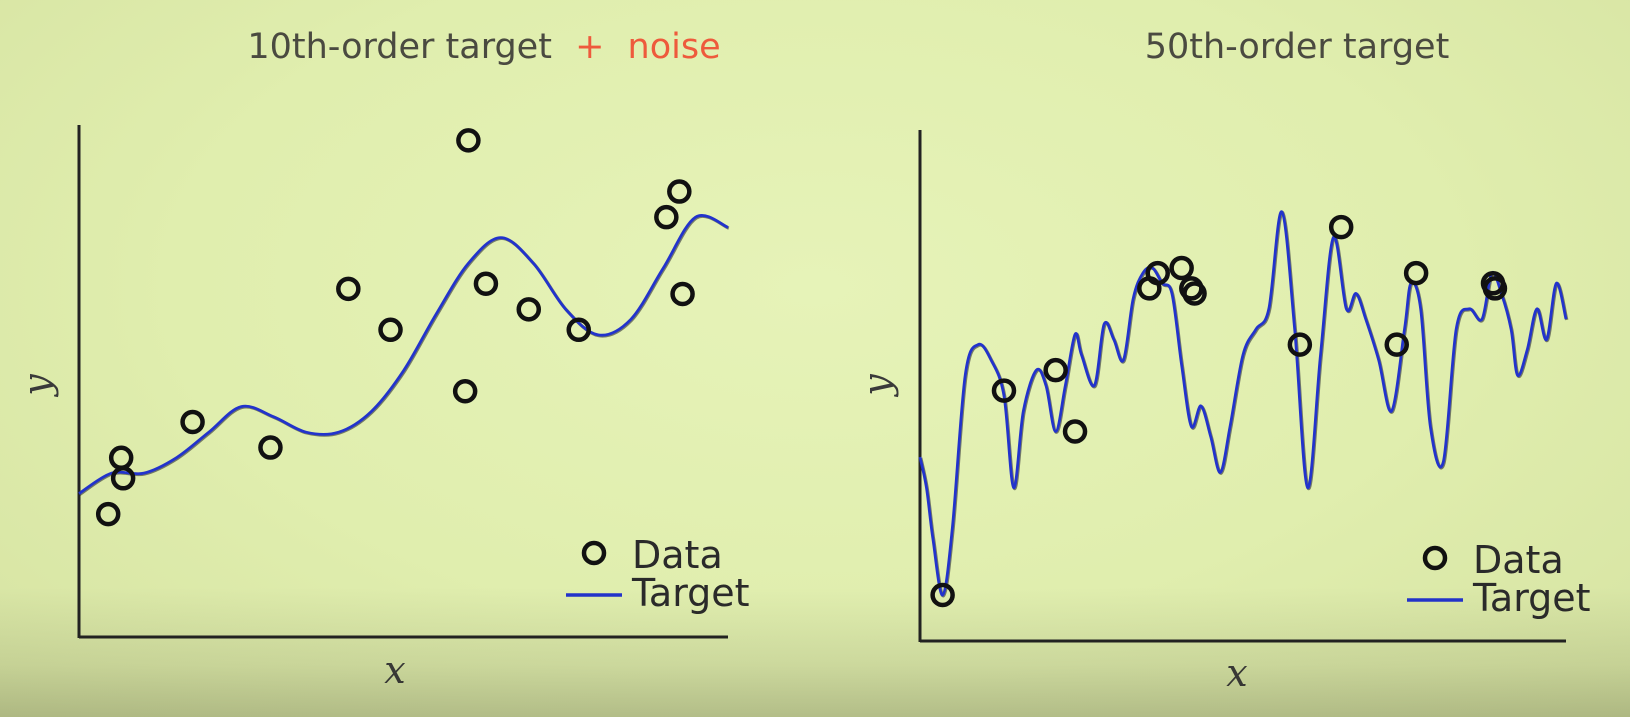 The width and height of the screenshot is (1630, 717). I want to click on chart-left-legend-target-label: Target, so click(690, 593).